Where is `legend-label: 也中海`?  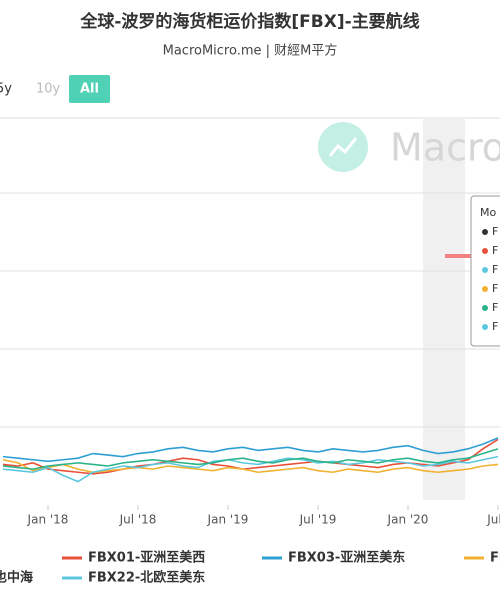 legend-label: 也中海 is located at coordinates (16, 578).